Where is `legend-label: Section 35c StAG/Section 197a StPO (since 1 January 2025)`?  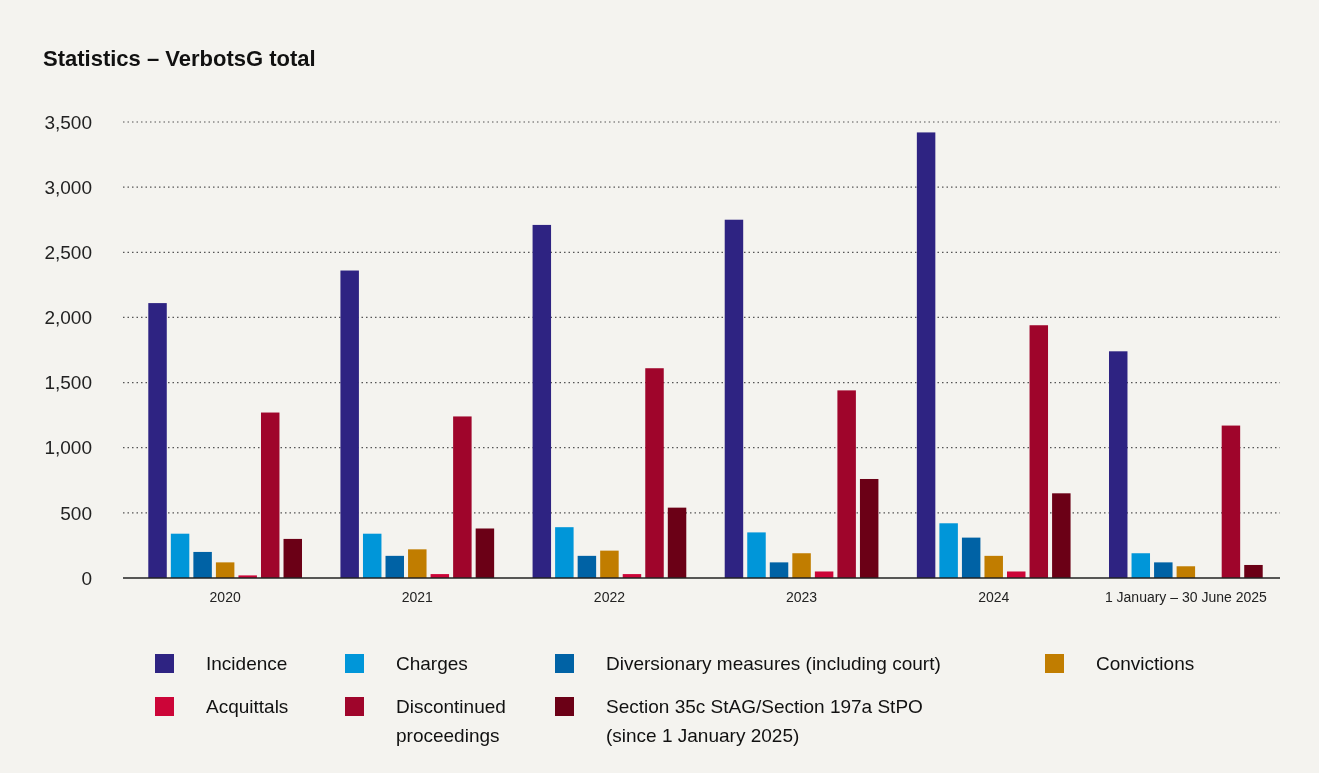 legend-label: Section 35c StAG/Section 197a StPO (since 1 January 2025) is located at coordinates (764, 720).